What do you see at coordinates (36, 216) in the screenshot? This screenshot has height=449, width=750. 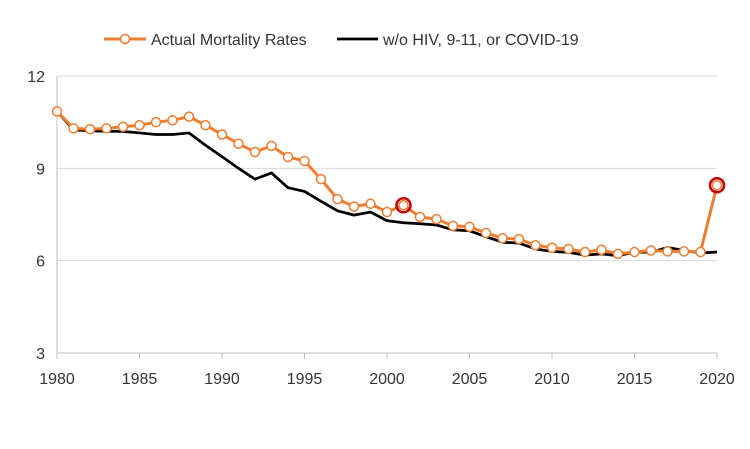 I see `y-axis-ticks: 3 6 9 12` at bounding box center [36, 216].